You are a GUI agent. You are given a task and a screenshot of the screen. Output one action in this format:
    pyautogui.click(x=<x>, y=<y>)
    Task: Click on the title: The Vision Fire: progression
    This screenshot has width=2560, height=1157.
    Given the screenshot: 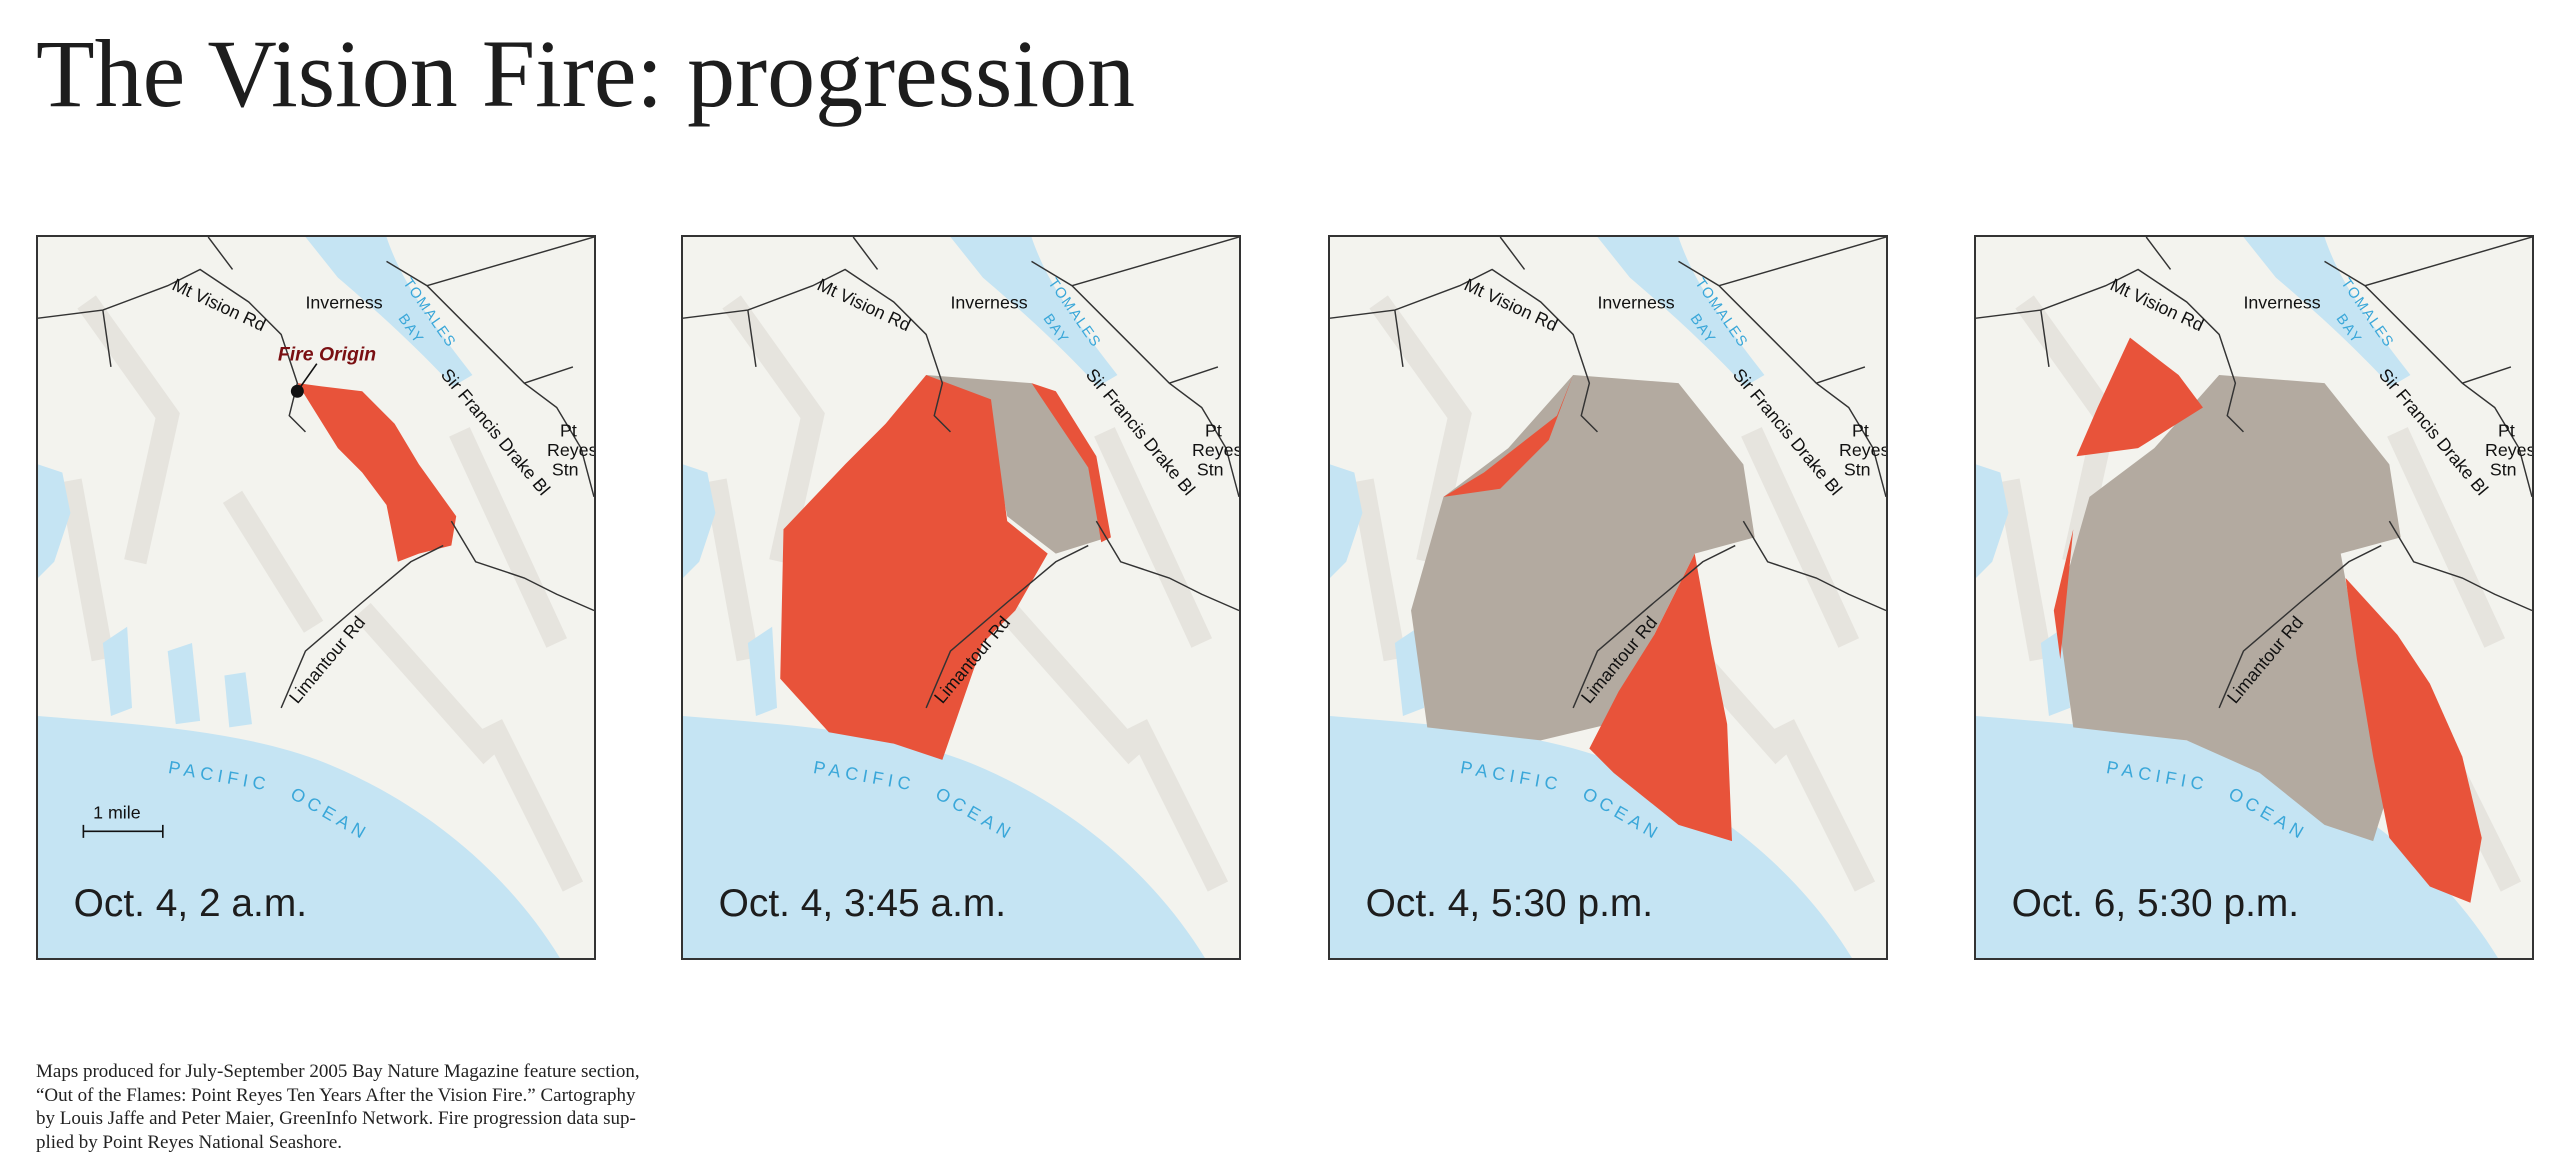 What is the action you would take?
    pyautogui.click(x=586, y=73)
    